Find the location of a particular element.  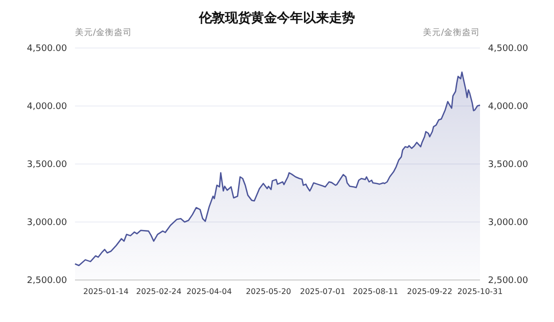

chart-title: 伦敦现货黄金今年以来走势 is located at coordinates (276, 18).